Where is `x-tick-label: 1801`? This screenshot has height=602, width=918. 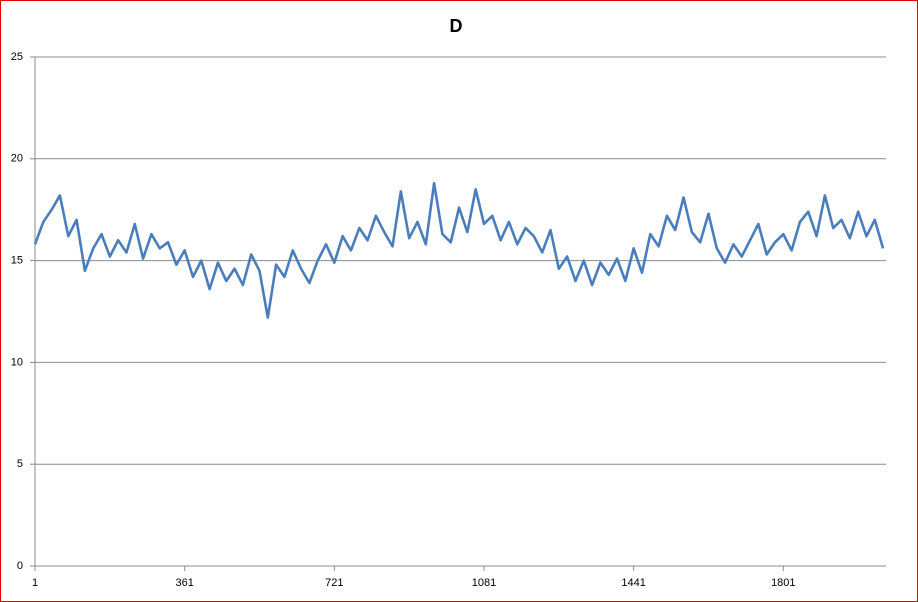
x-tick-label: 1801 is located at coordinates (783, 583).